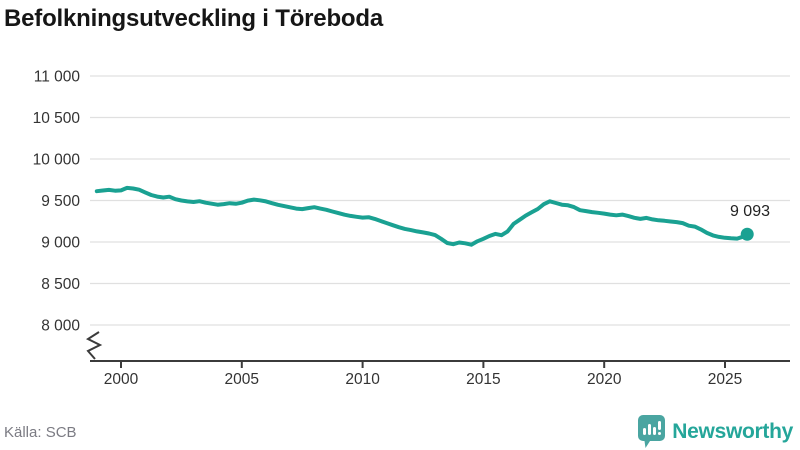  What do you see at coordinates (242, 379) in the screenshot?
I see `x-axis-tick-label: 2005` at bounding box center [242, 379].